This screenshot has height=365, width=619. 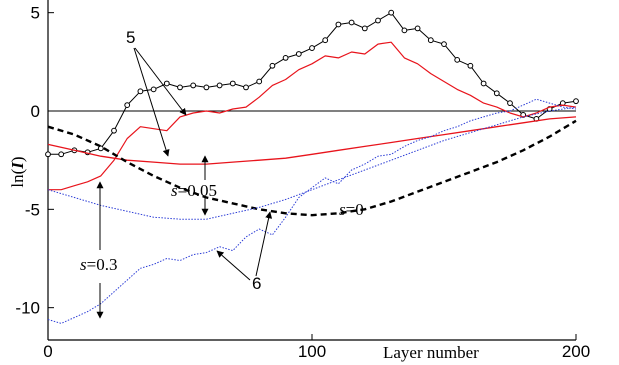 I want to click on annotation-s-005: s=0.05, so click(x=194, y=190).